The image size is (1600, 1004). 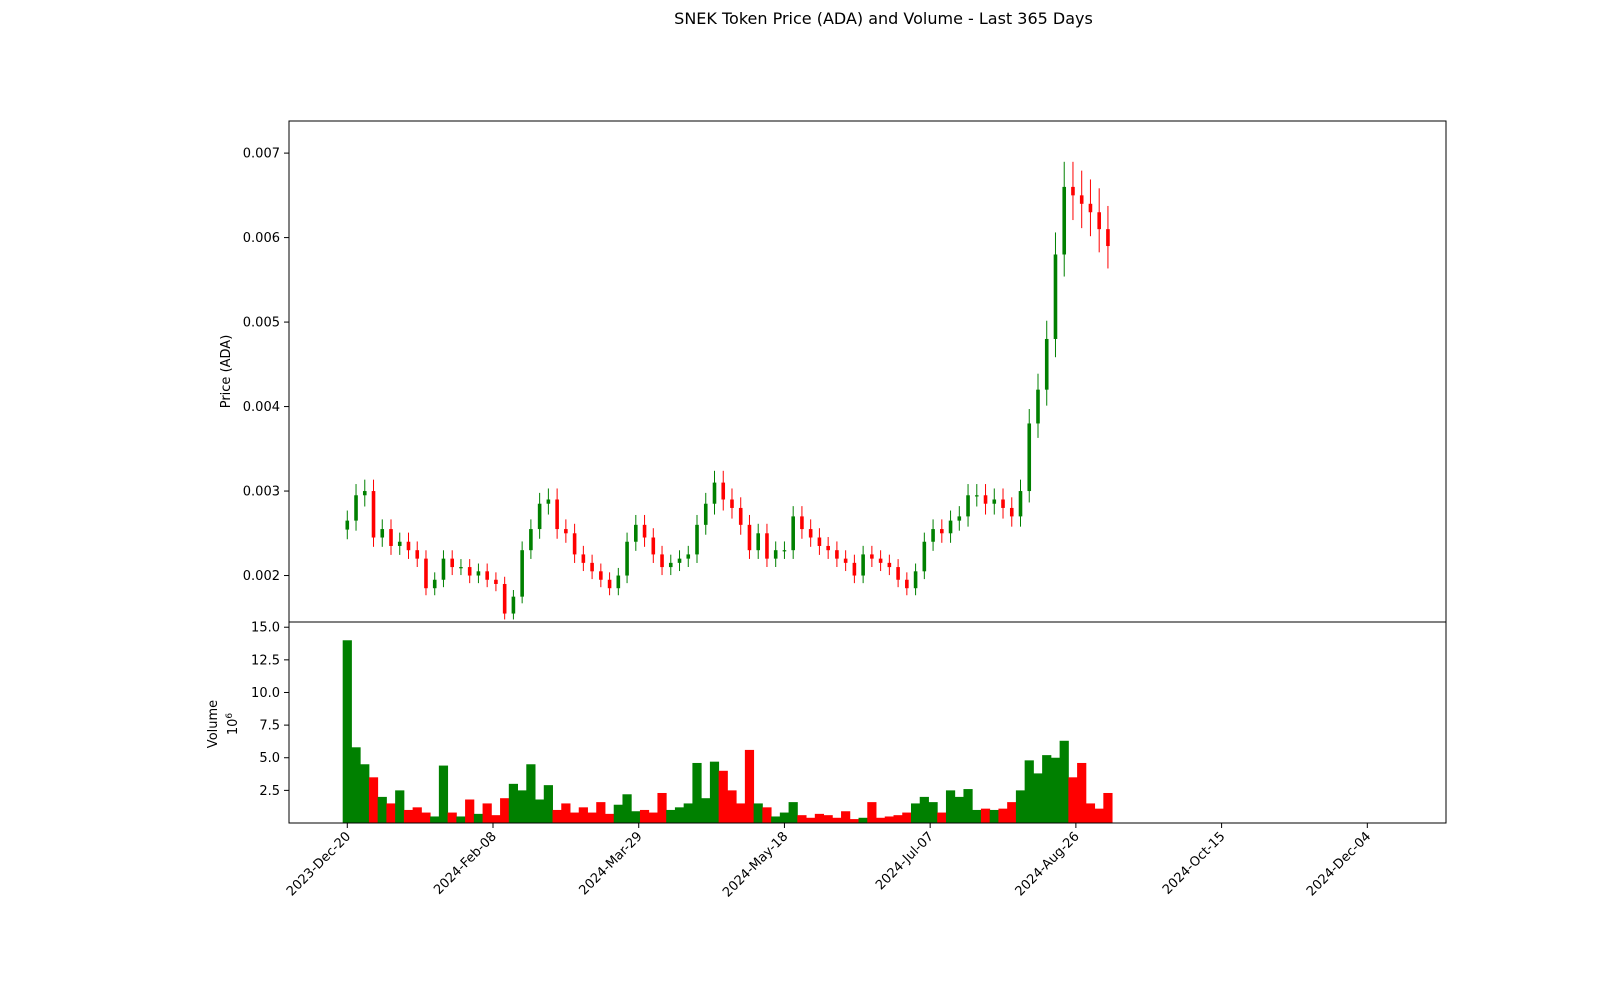 I want to click on x-tick-label: 2024-Oct-15, so click(x=1194, y=863).